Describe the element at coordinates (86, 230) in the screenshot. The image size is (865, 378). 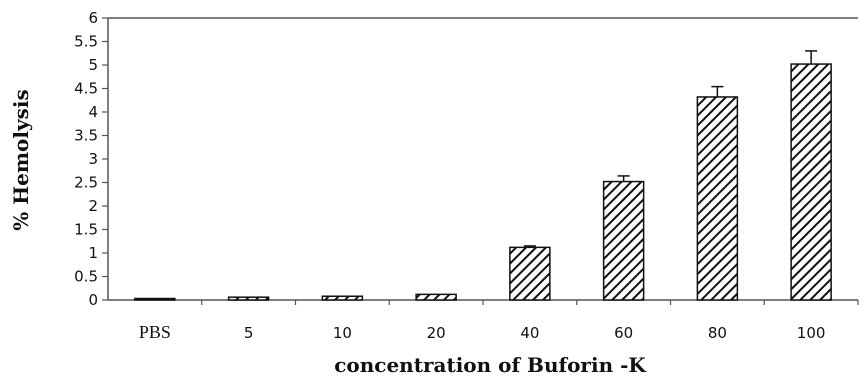
I see `y-tick-label: 1.5` at that location.